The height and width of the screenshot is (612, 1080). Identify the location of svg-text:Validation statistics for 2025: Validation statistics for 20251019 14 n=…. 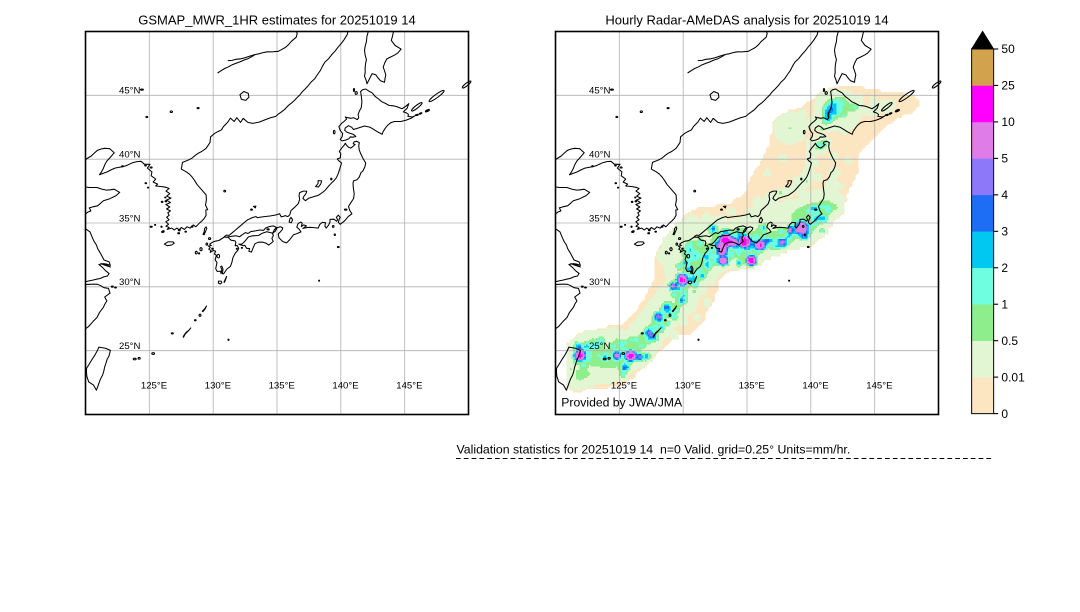
(654, 450).